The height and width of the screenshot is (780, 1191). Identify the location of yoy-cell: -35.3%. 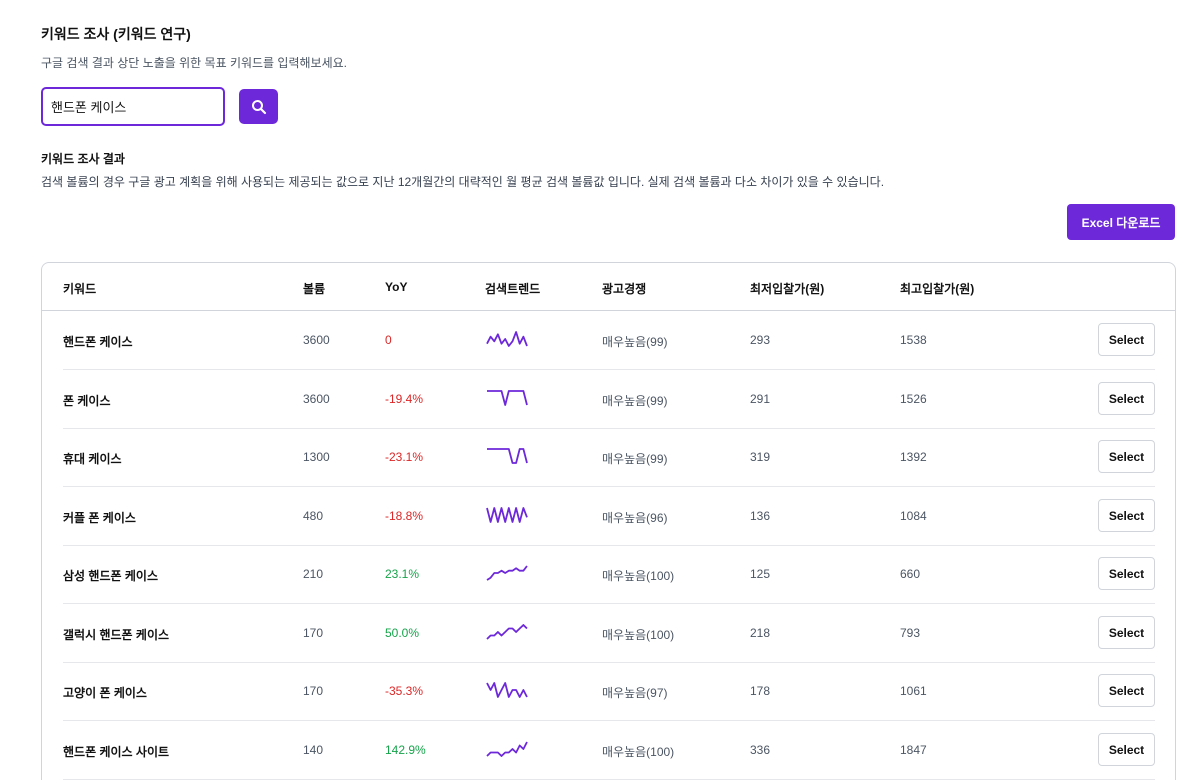
(404, 691).